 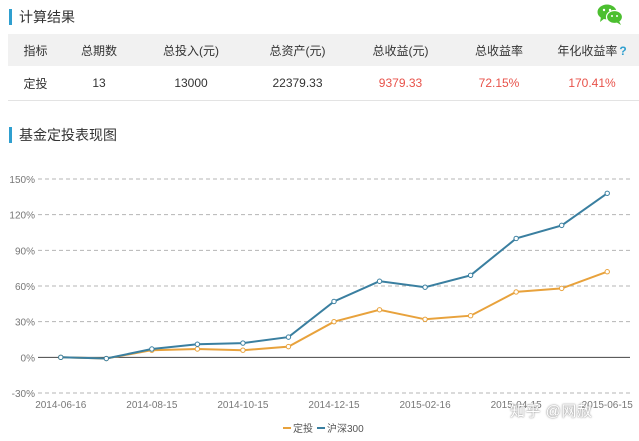 What do you see at coordinates (25, 323) in the screenshot?
I see `y-tick-label: 30%` at bounding box center [25, 323].